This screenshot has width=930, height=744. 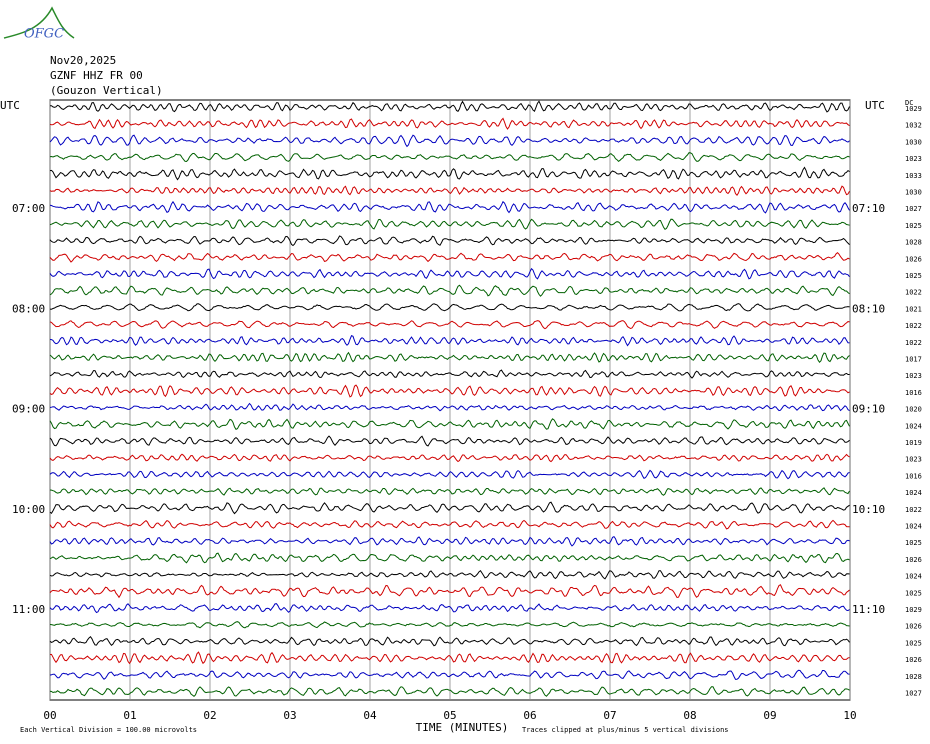 What do you see at coordinates (28, 208) in the screenshot?
I see `left-time: 07:00` at bounding box center [28, 208].